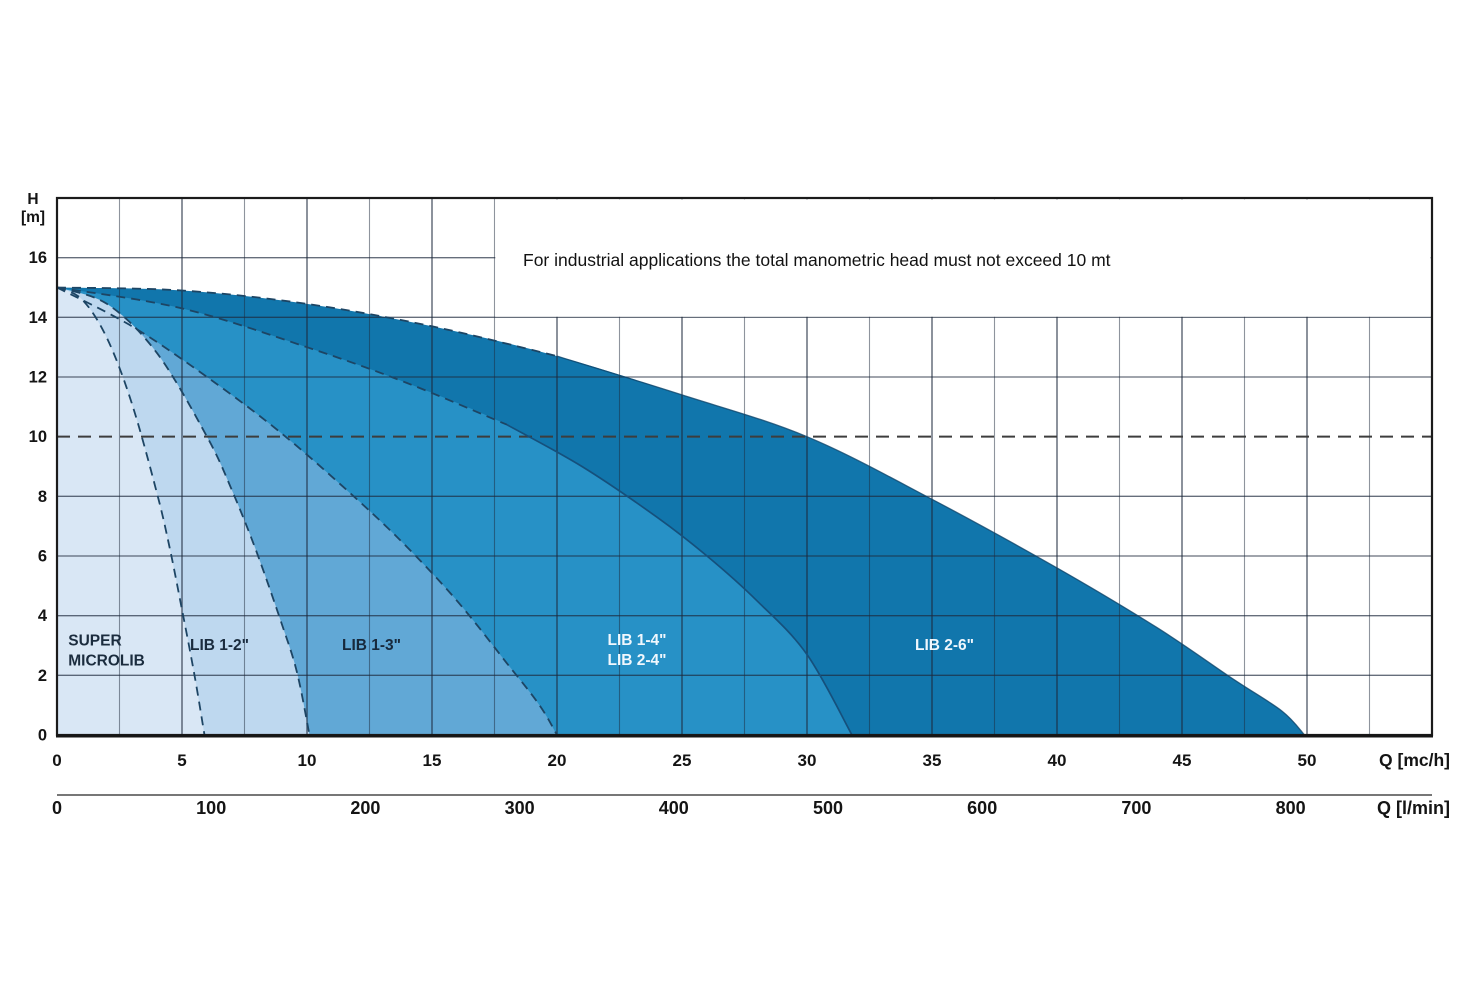 The width and height of the screenshot is (1479, 1000). What do you see at coordinates (38, 437) in the screenshot?
I see `y-tick-label: 10` at bounding box center [38, 437].